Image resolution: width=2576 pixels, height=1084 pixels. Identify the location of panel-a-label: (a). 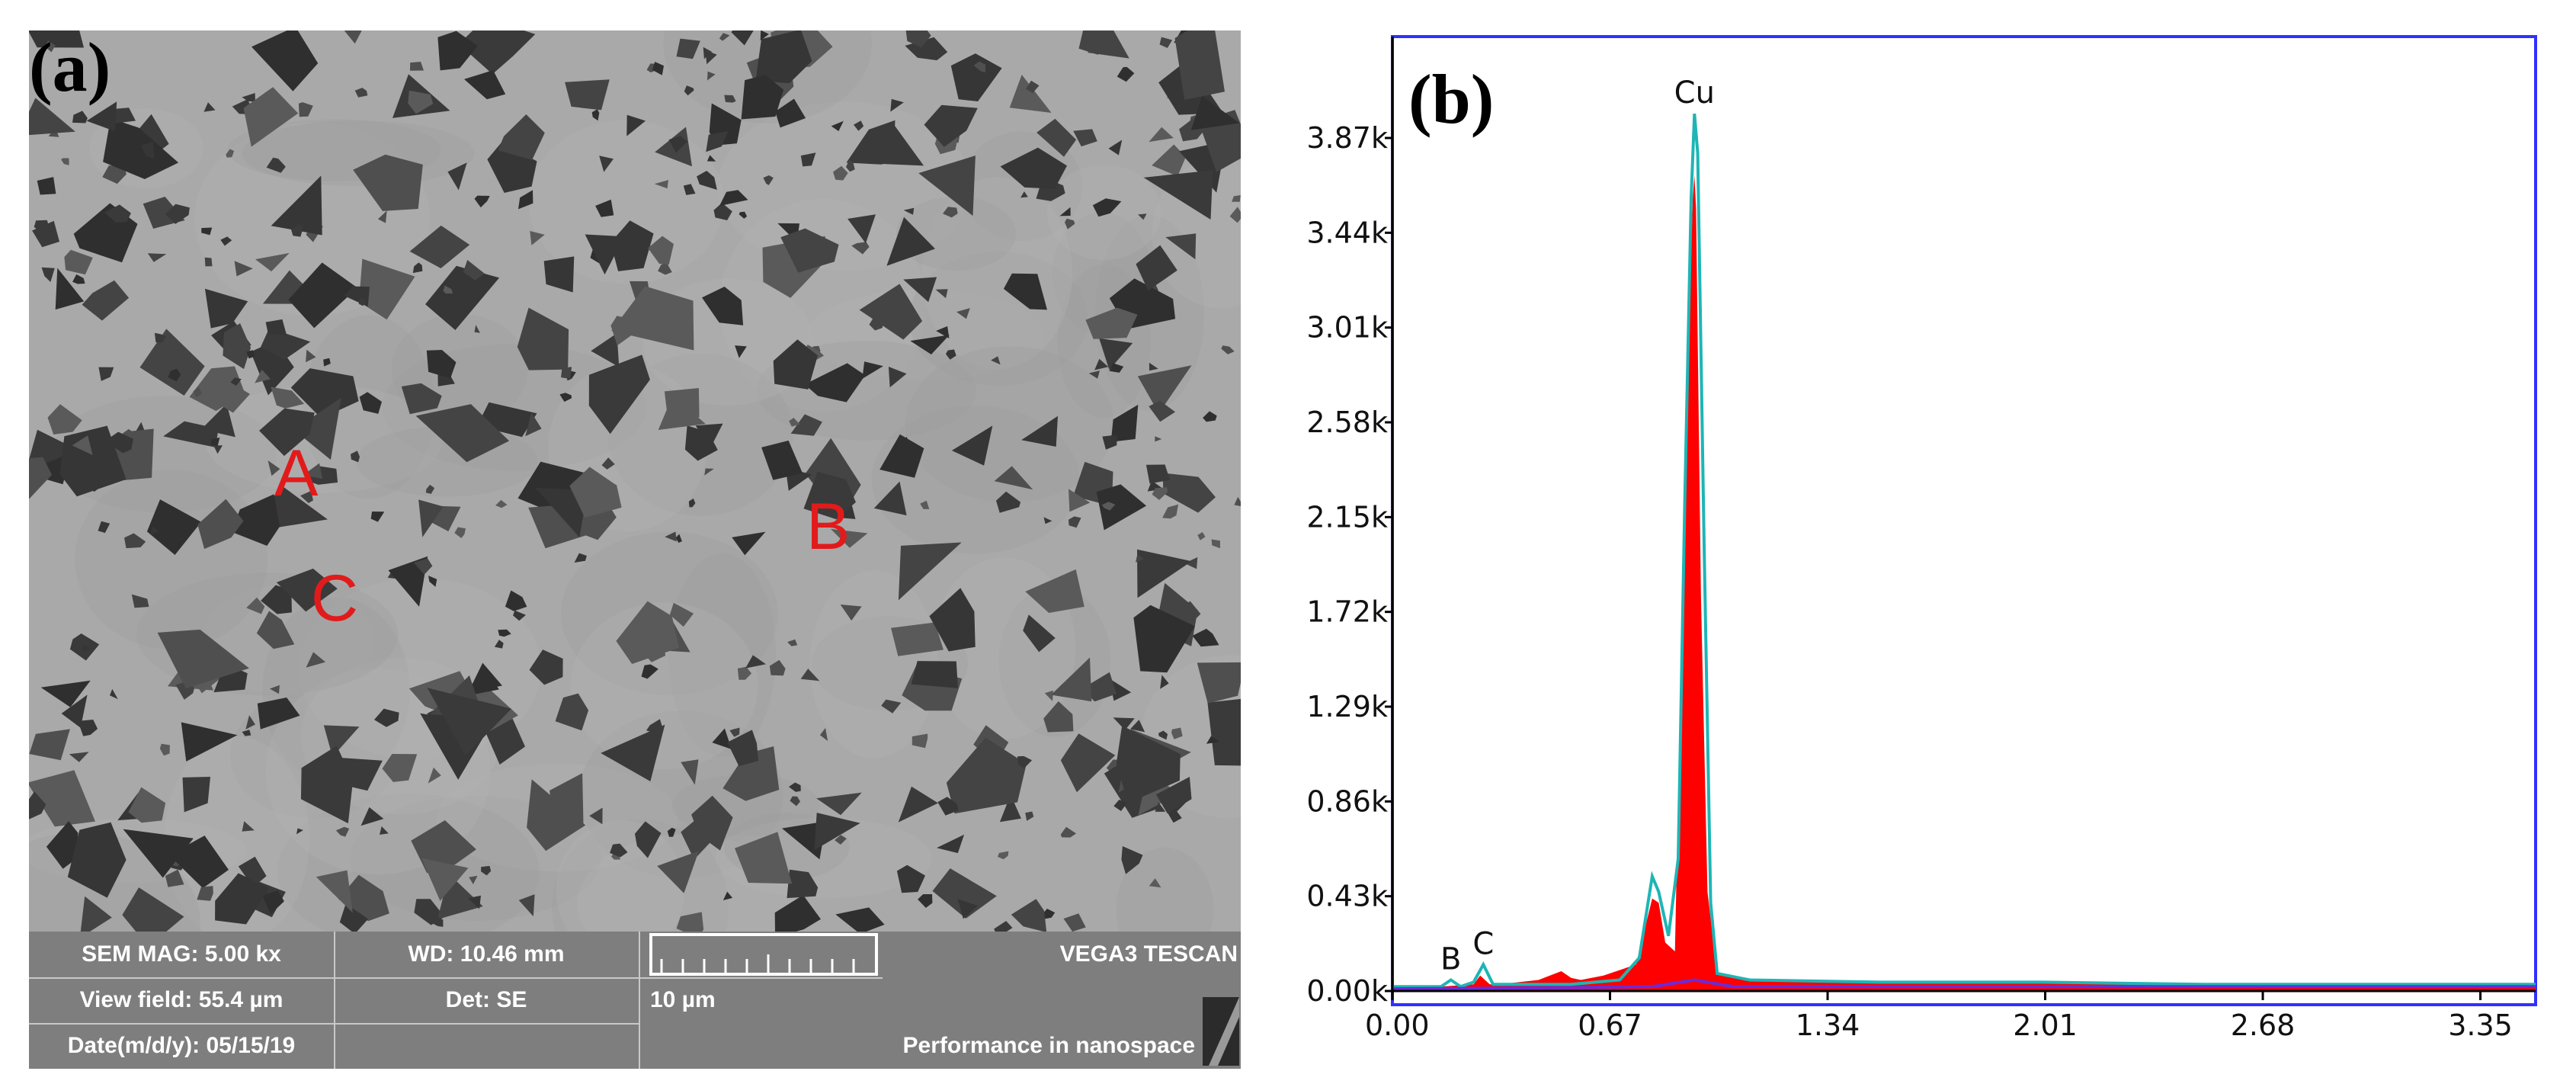
(70, 67).